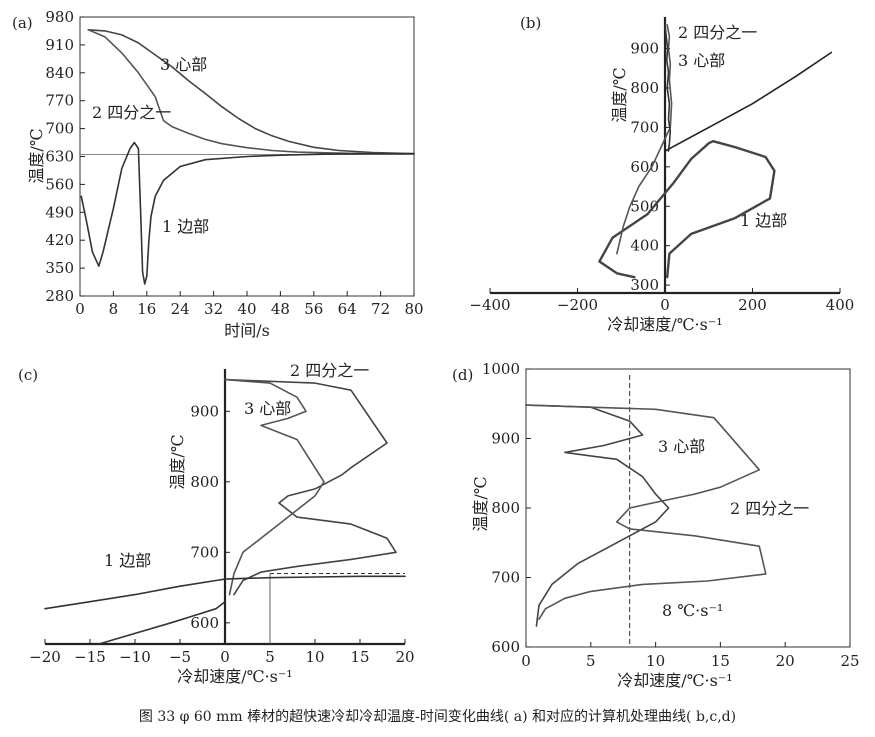 The image size is (875, 737). I want to click on x-tick-label: 200, so click(752, 305).